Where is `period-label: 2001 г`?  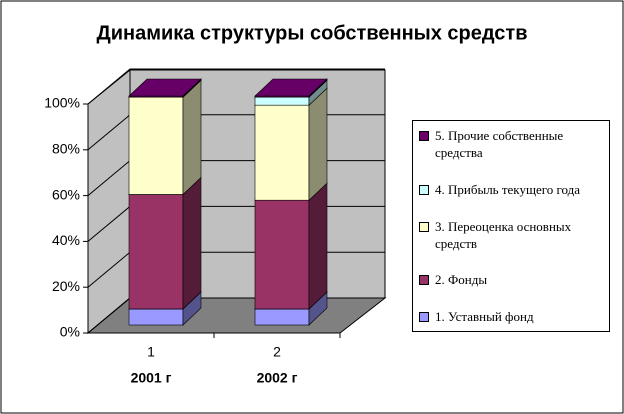
period-label: 2001 г is located at coordinates (151, 378).